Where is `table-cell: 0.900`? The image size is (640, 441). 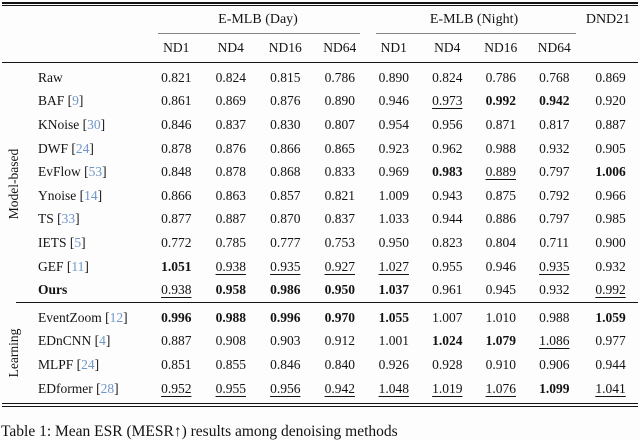 table-cell: 0.900 is located at coordinates (610, 242).